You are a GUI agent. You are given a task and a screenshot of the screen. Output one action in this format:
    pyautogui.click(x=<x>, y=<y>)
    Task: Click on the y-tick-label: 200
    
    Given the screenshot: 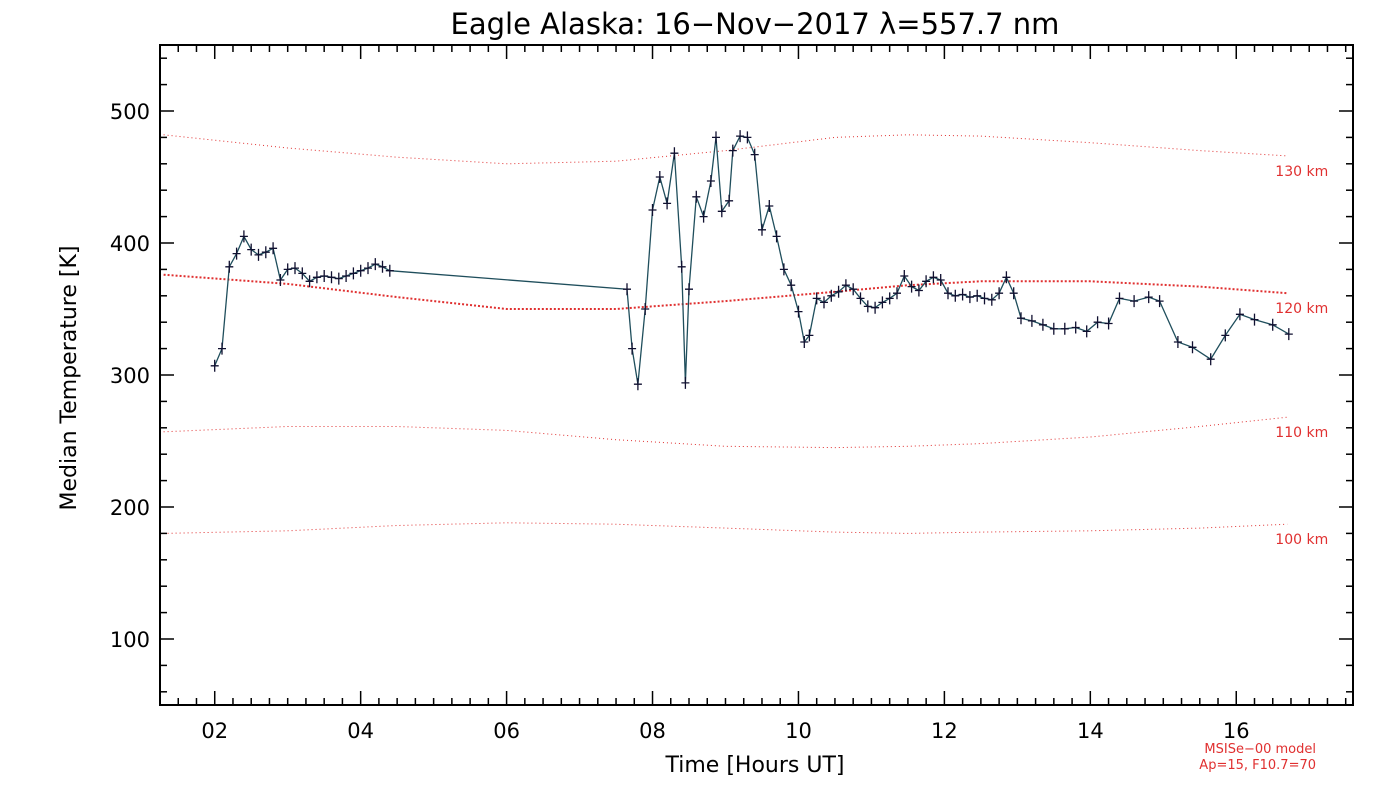 What is the action you would take?
    pyautogui.click(x=130, y=508)
    